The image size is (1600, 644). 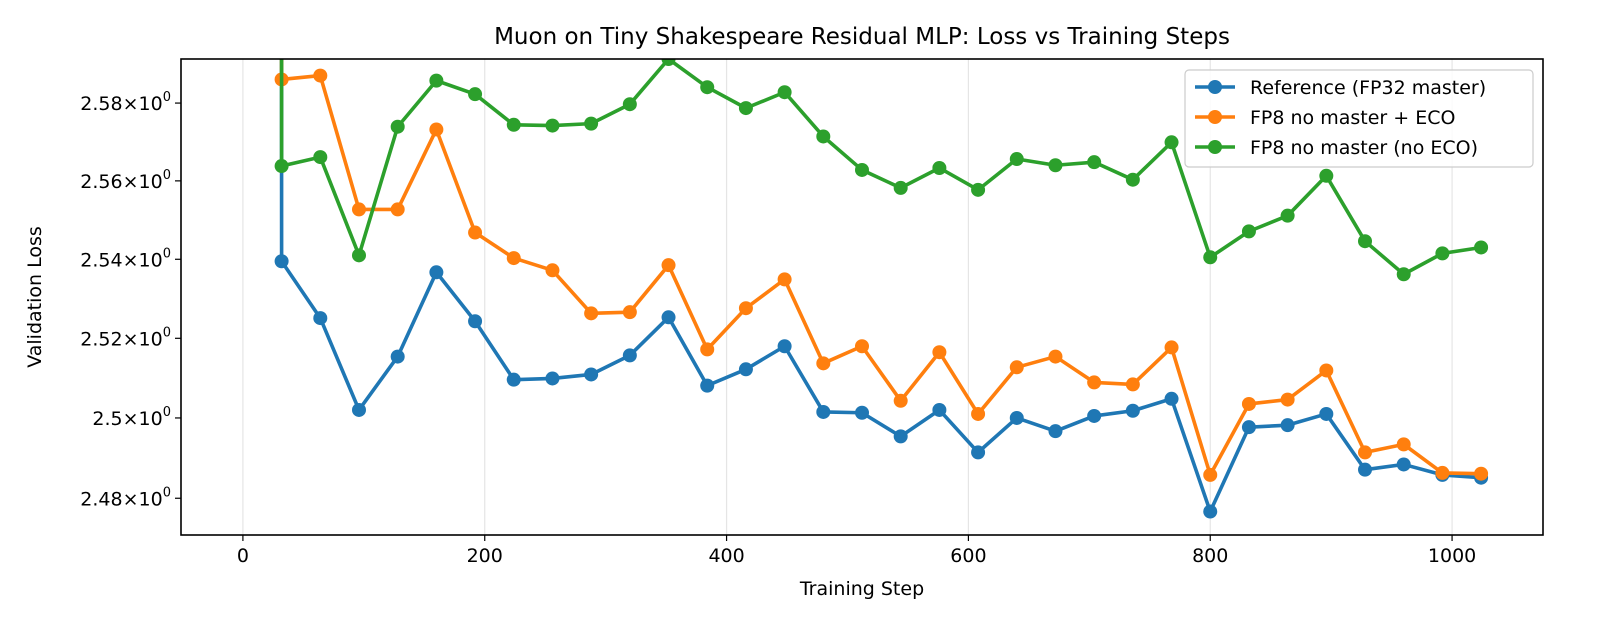 What do you see at coordinates (243, 556) in the screenshot?
I see `x-tick-label: 0` at bounding box center [243, 556].